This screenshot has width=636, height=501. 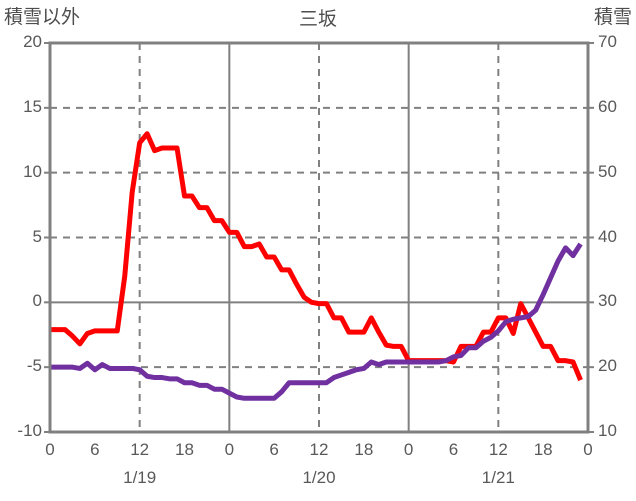 What do you see at coordinates (32, 41) in the screenshot?
I see `y-axis-left-tick: 20` at bounding box center [32, 41].